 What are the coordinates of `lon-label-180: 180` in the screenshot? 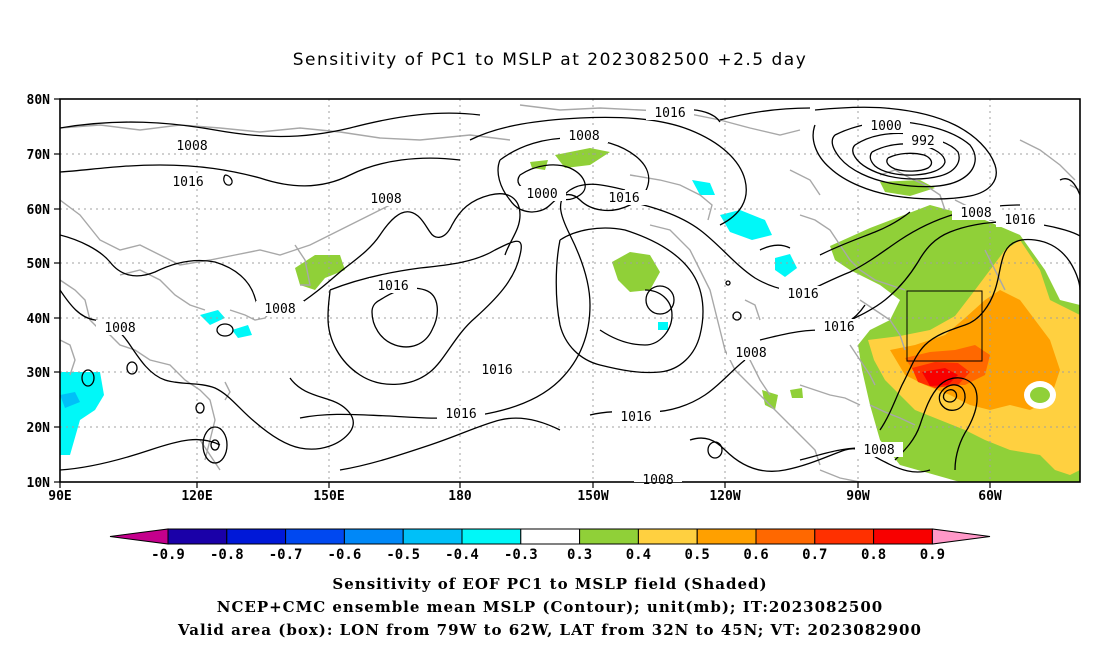 It's located at (460, 496).